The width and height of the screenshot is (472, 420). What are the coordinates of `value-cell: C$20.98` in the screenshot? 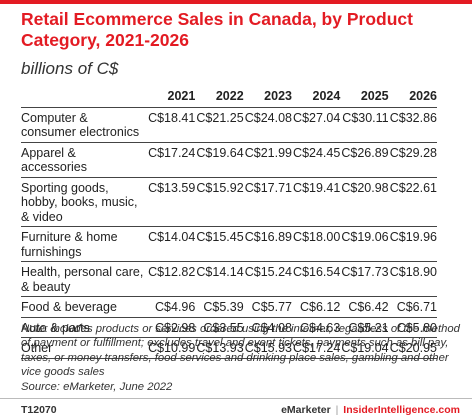 It's located at (364, 202).